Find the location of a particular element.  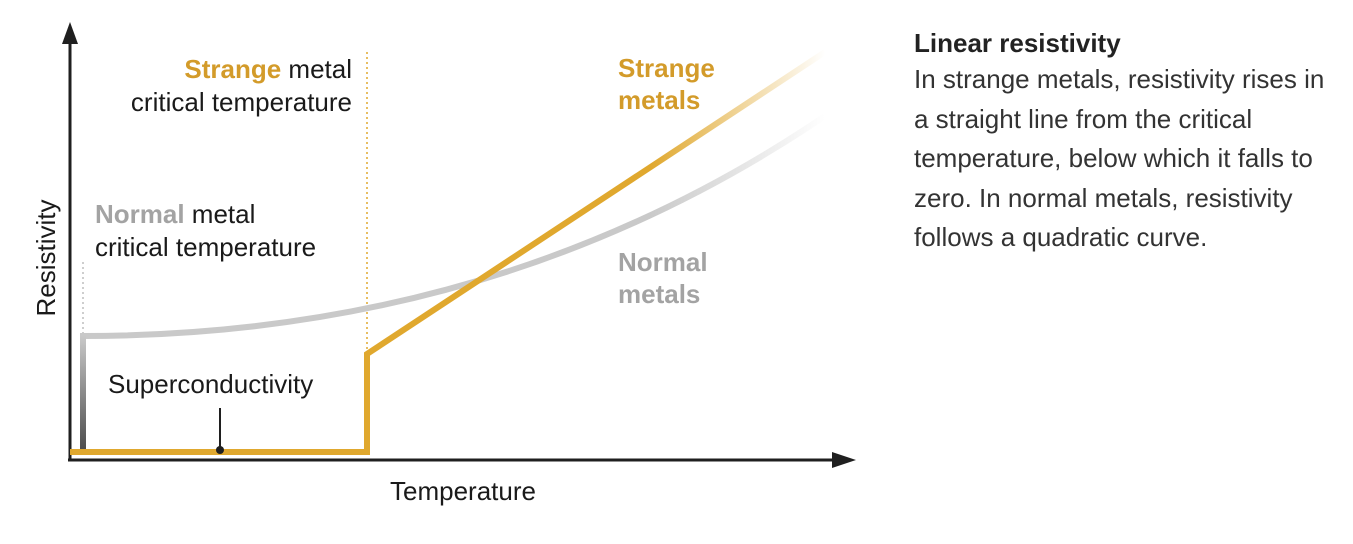

strange-tc-label: Strange metal is located at coordinates (268, 69).